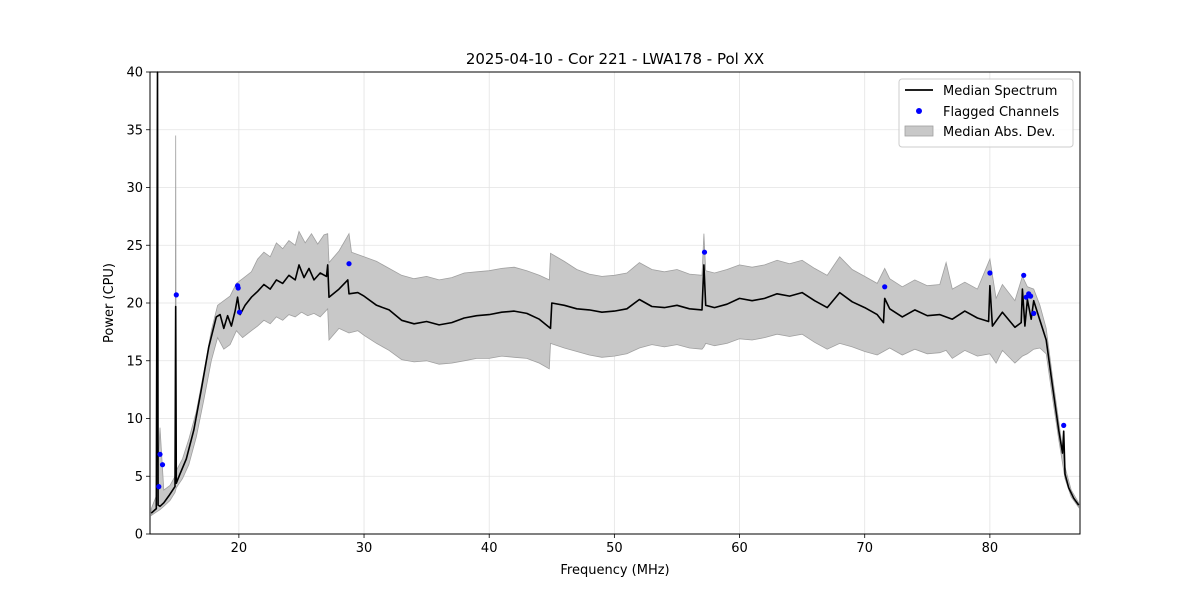 Image resolution: width=1200 pixels, height=604 pixels. I want to click on legend-label-median: Median Spectrum, so click(1000, 91).